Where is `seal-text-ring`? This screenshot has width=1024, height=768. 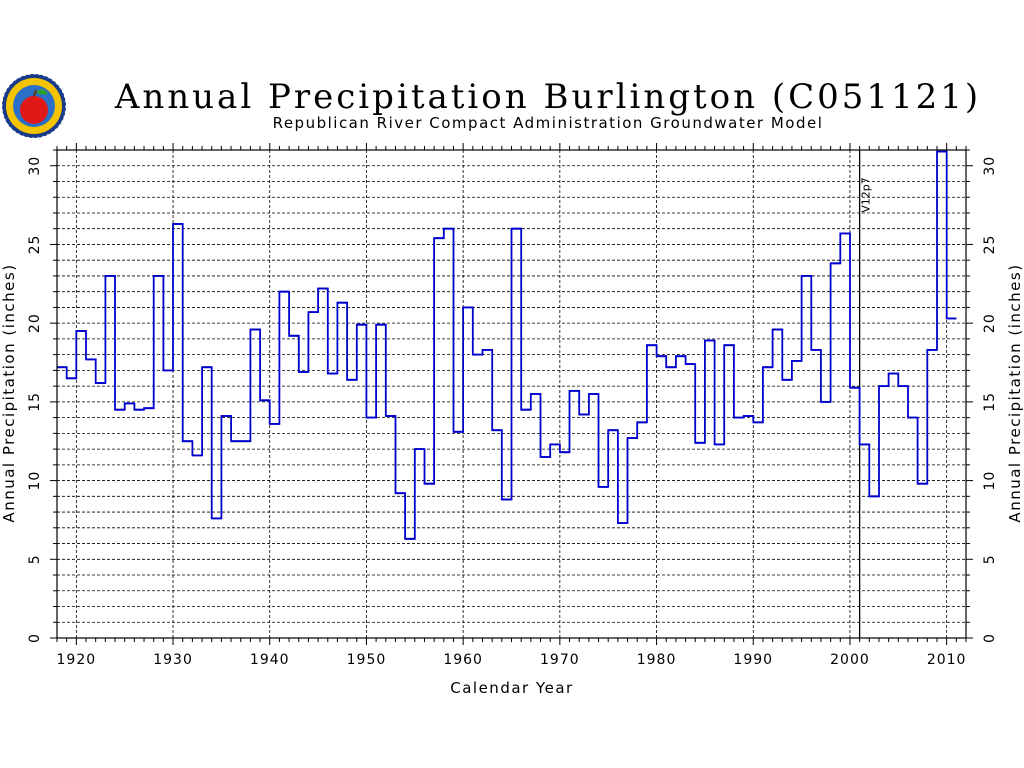
seal-text-ring is located at coordinates (34, 106).